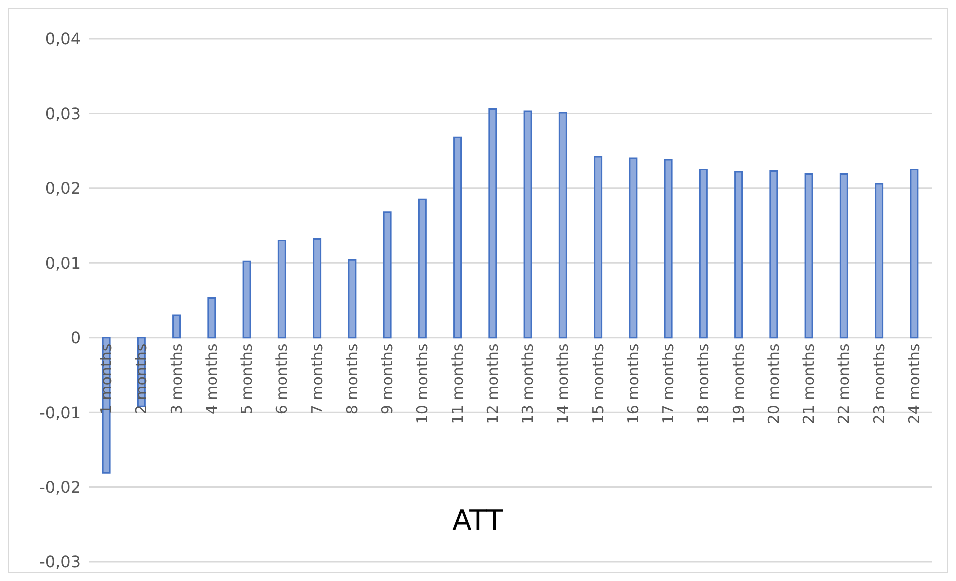 The height and width of the screenshot is (581, 956). Describe the element at coordinates (773, 384) in the screenshot. I see `x-tick-label: 20 months` at that location.